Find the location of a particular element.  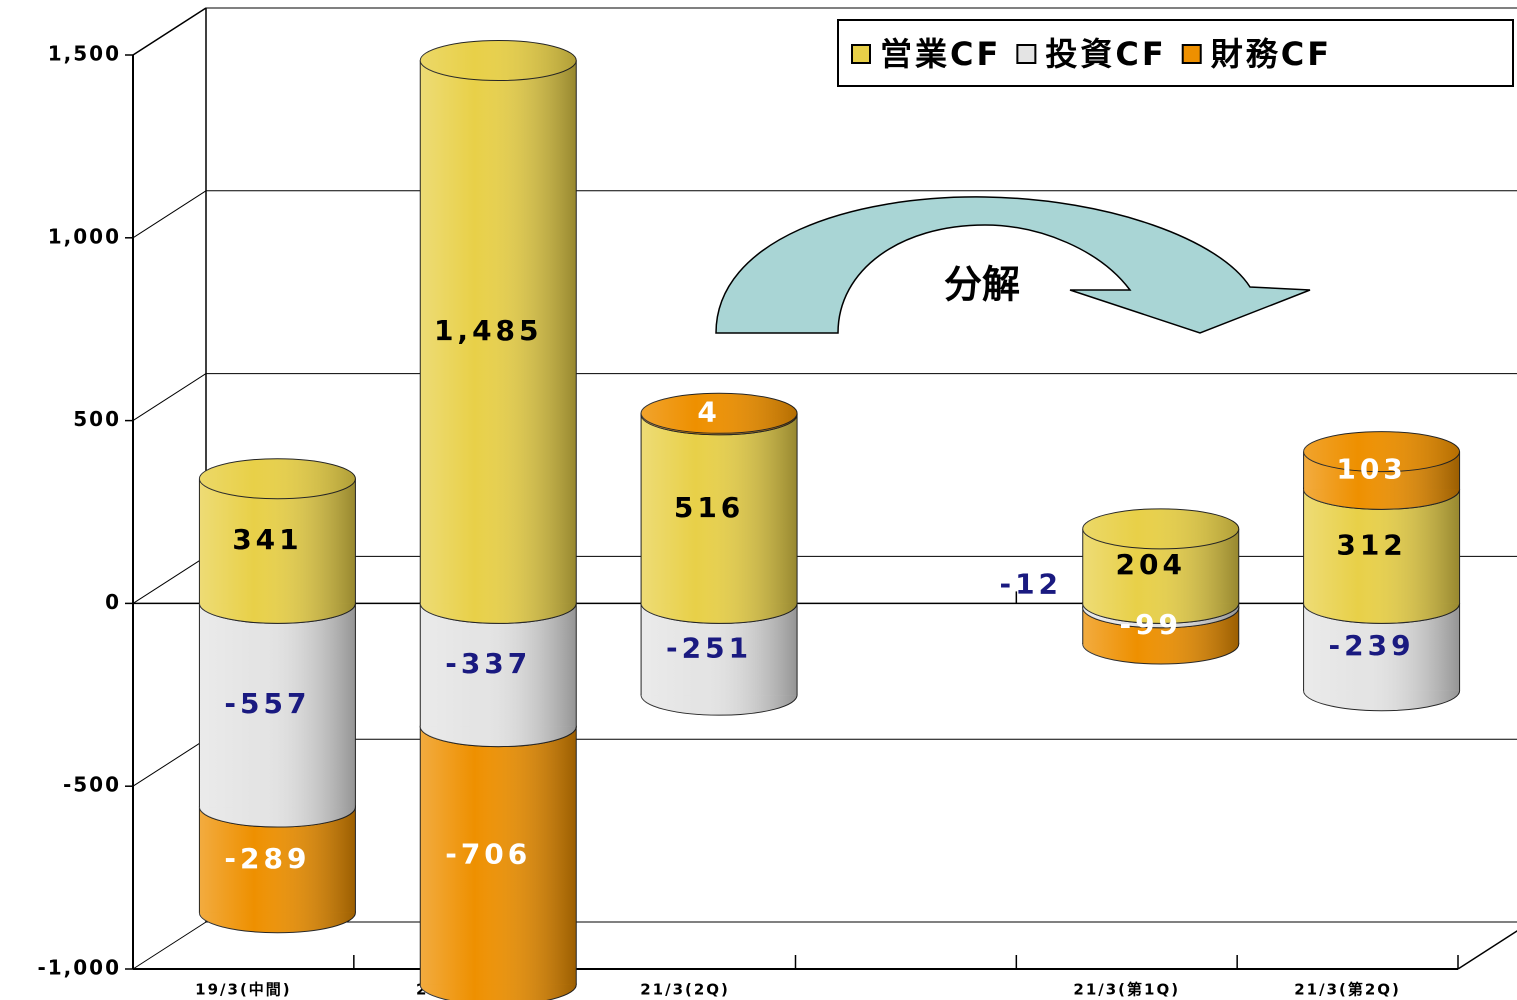

value-label: -239 is located at coordinates (1372, 645).